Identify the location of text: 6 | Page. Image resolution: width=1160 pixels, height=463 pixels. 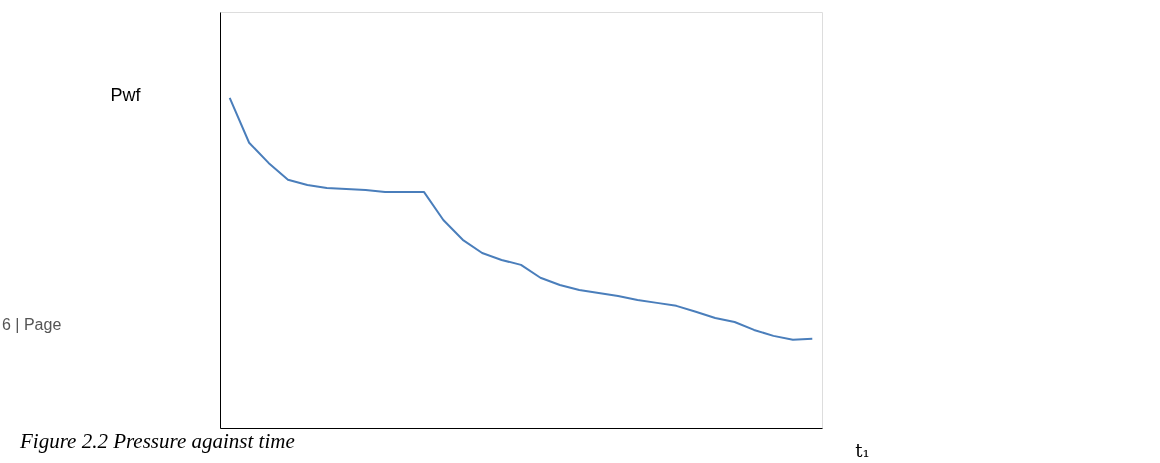
(32, 324).